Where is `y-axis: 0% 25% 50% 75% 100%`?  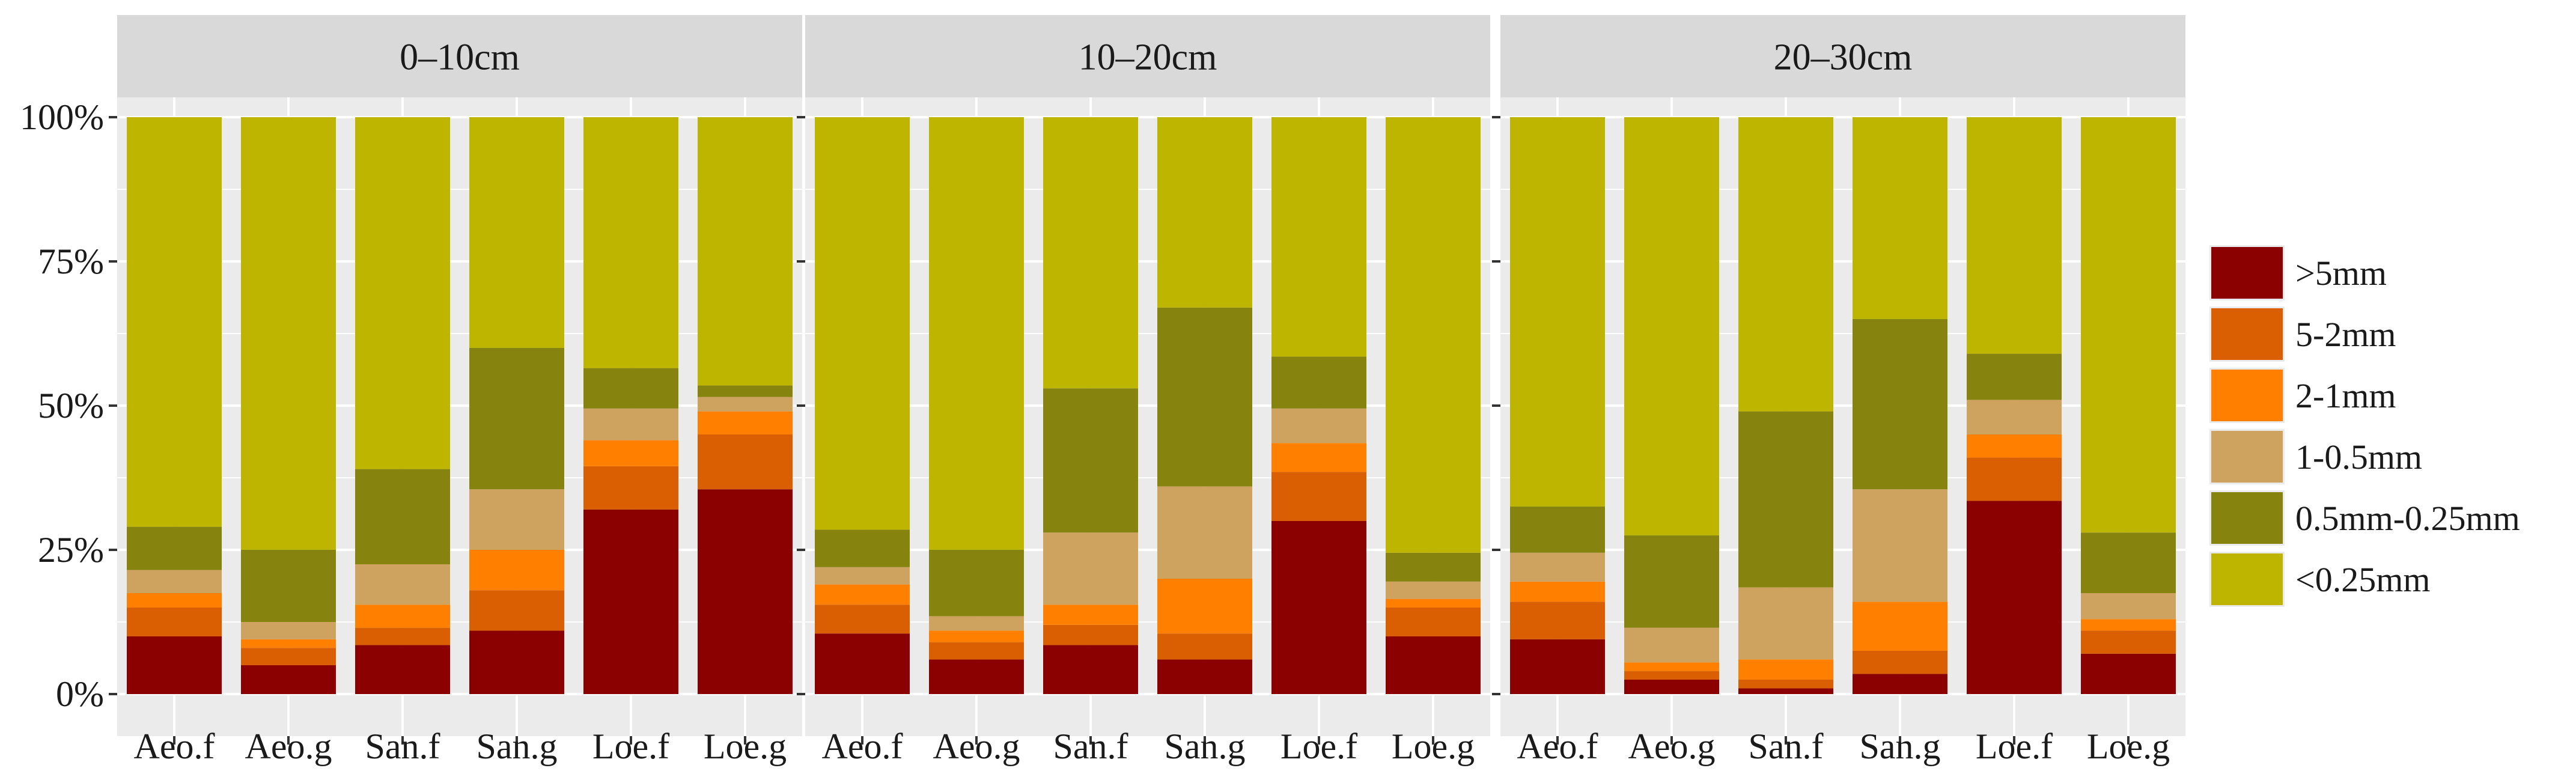 y-axis: 0% 25% 50% 75% 100% is located at coordinates (68, 406).